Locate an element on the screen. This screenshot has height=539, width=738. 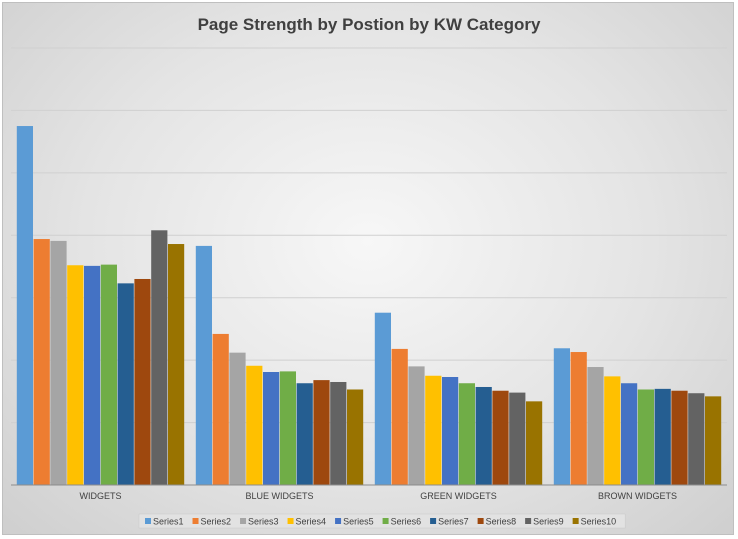
legend-entry: Series9 is located at coordinates (548, 522).